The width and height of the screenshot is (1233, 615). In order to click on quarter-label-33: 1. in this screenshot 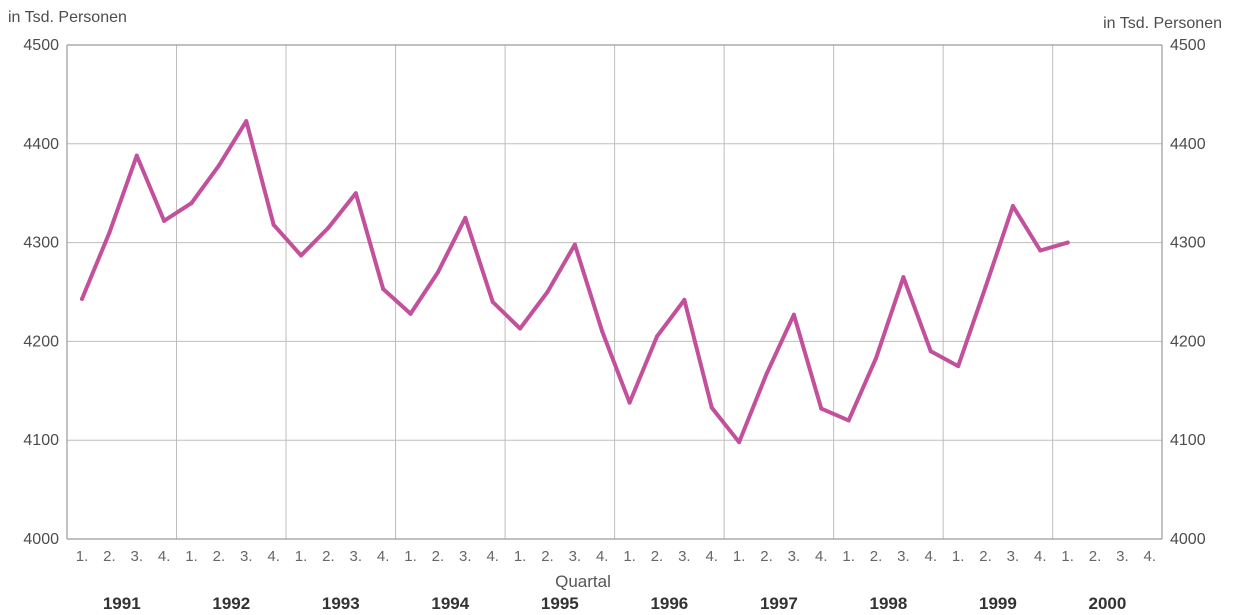, I will do `click(958, 556)`.